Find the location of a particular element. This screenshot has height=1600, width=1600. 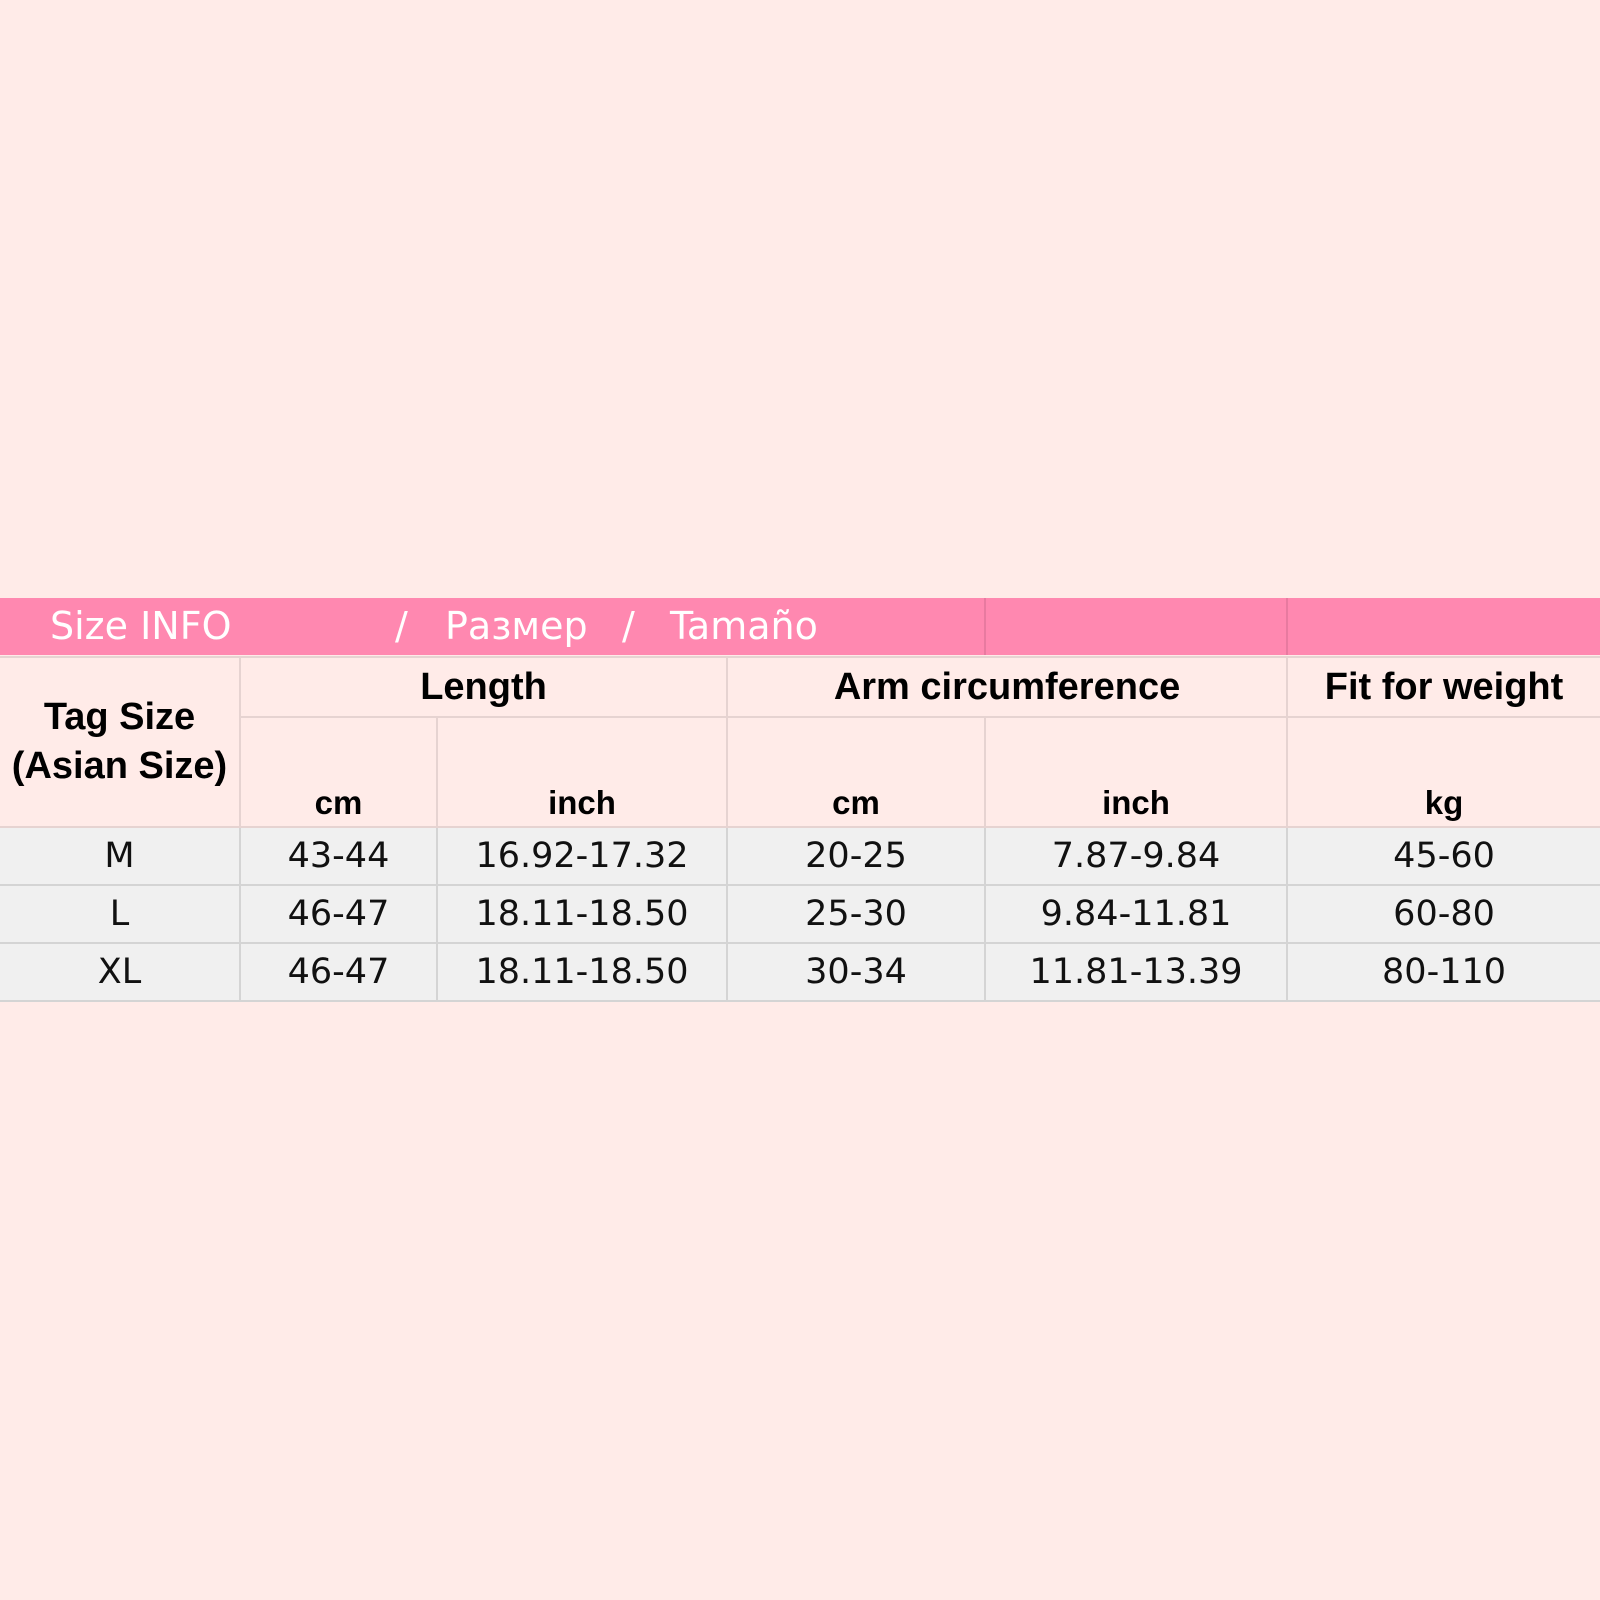

header-fit-for-weight: Fit for weight is located at coordinates (1443, 687).